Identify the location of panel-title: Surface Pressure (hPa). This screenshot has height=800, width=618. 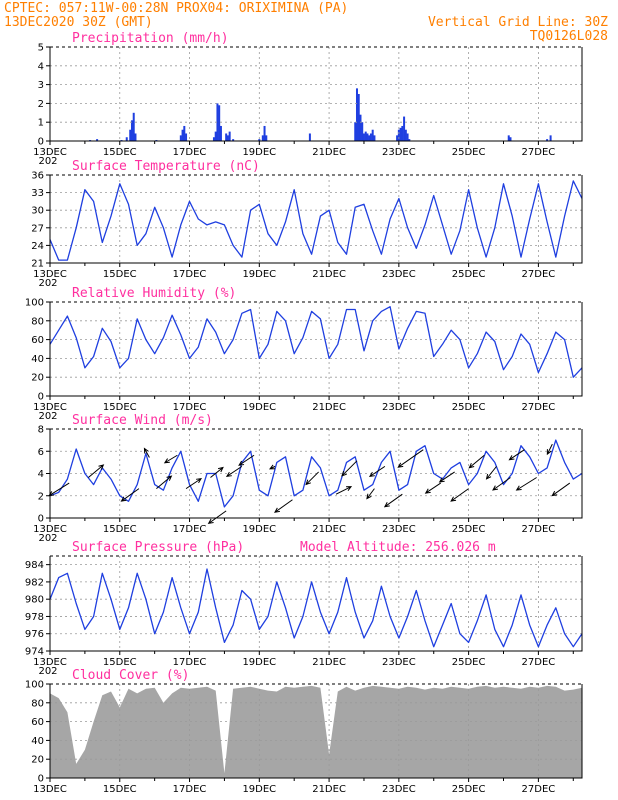
(158, 547).